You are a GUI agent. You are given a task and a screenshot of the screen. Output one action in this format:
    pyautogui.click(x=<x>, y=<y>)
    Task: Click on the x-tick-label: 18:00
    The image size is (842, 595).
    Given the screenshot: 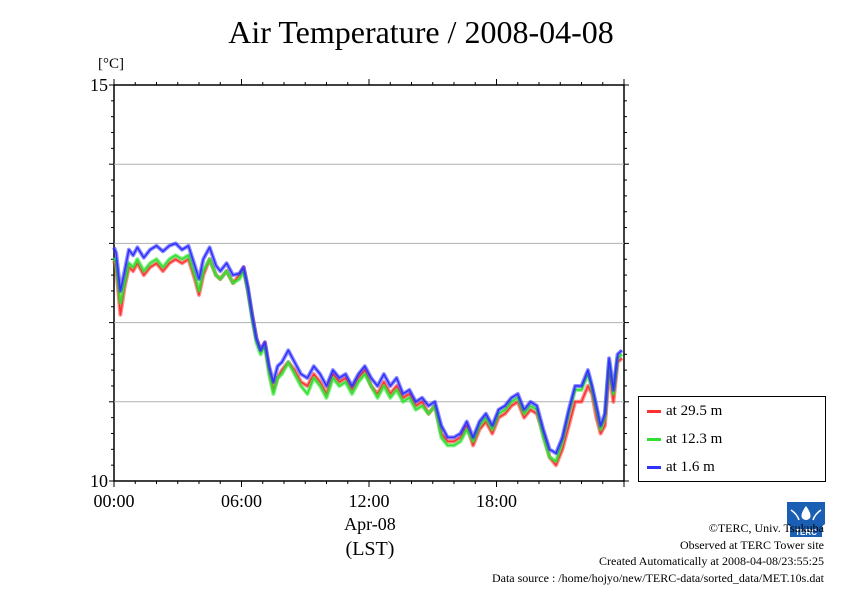 What is the action you would take?
    pyautogui.click(x=496, y=501)
    